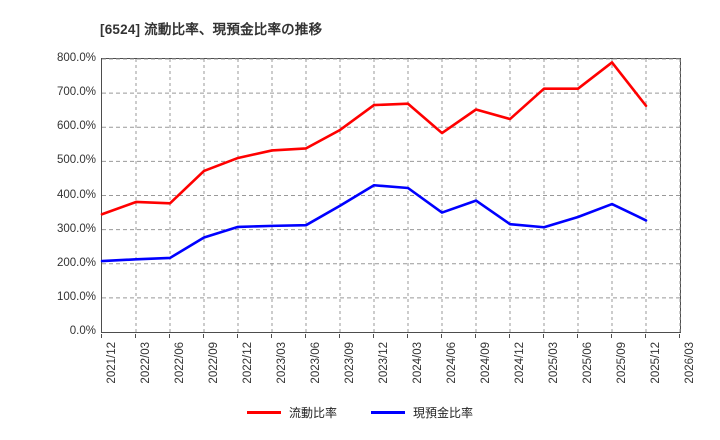 Image resolution: width=720 pixels, height=440 pixels. What do you see at coordinates (112, 363) in the screenshot?
I see `x-axis-tick-label: 2021/12` at bounding box center [112, 363].